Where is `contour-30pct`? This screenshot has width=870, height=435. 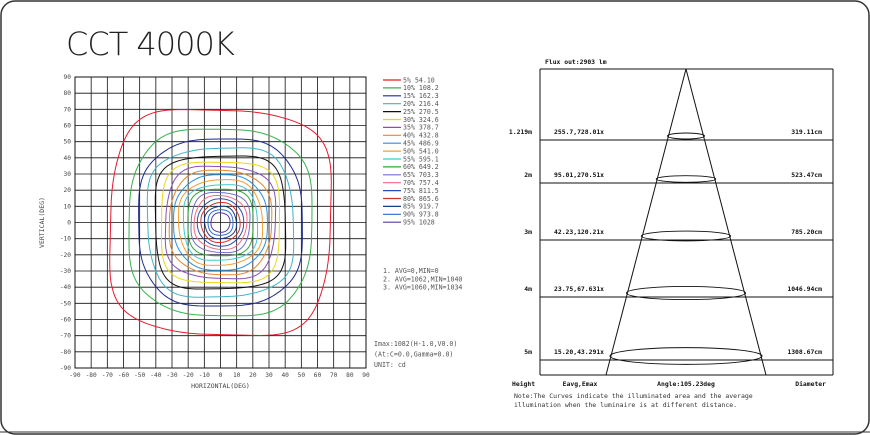 contour-30pct is located at coordinates (220, 222).